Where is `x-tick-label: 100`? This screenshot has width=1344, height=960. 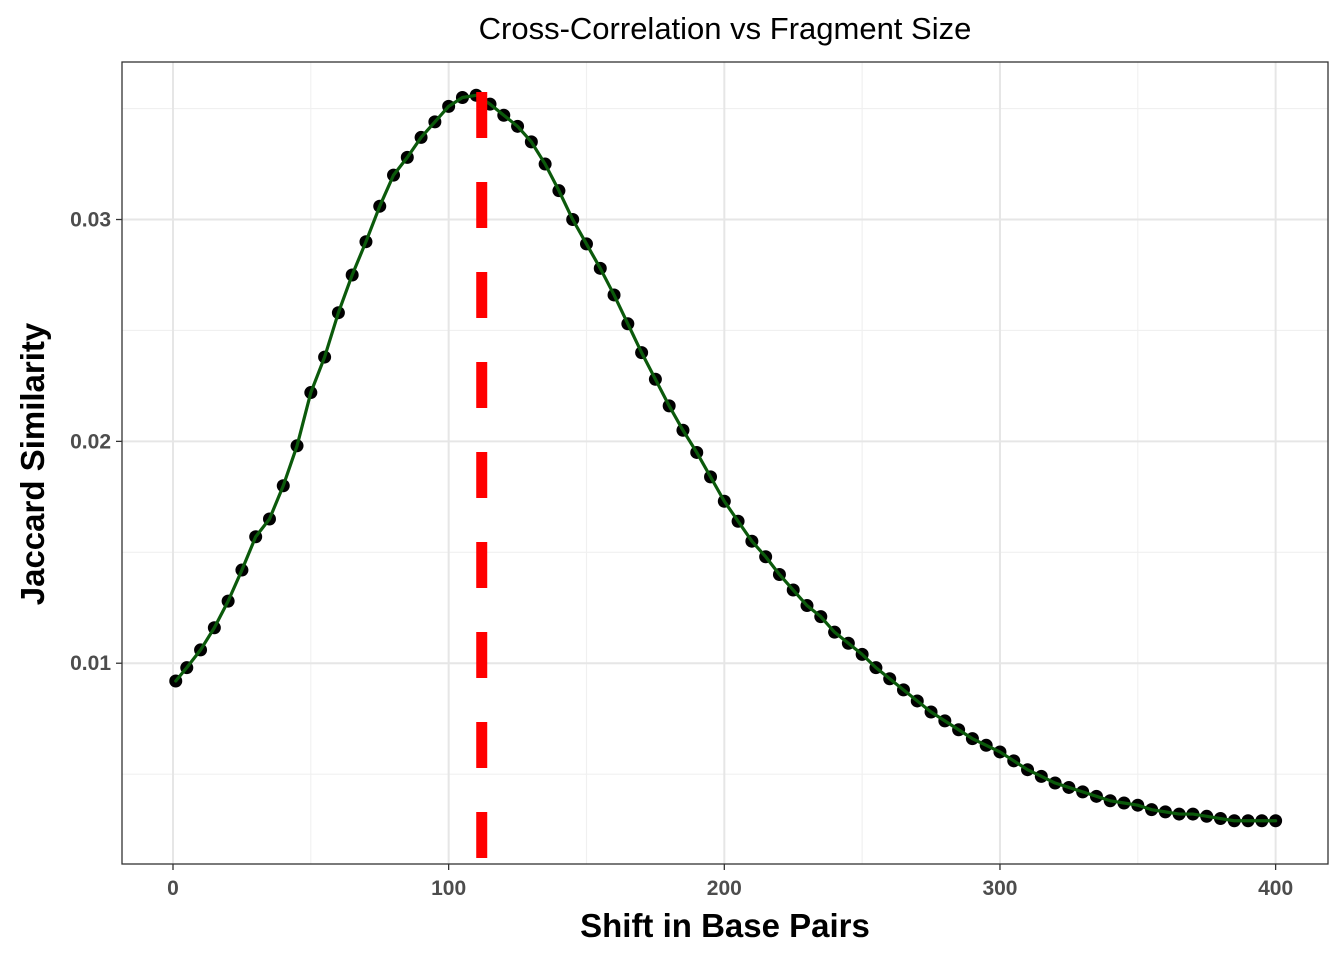
x-tick-label: 100 is located at coordinates (448, 888).